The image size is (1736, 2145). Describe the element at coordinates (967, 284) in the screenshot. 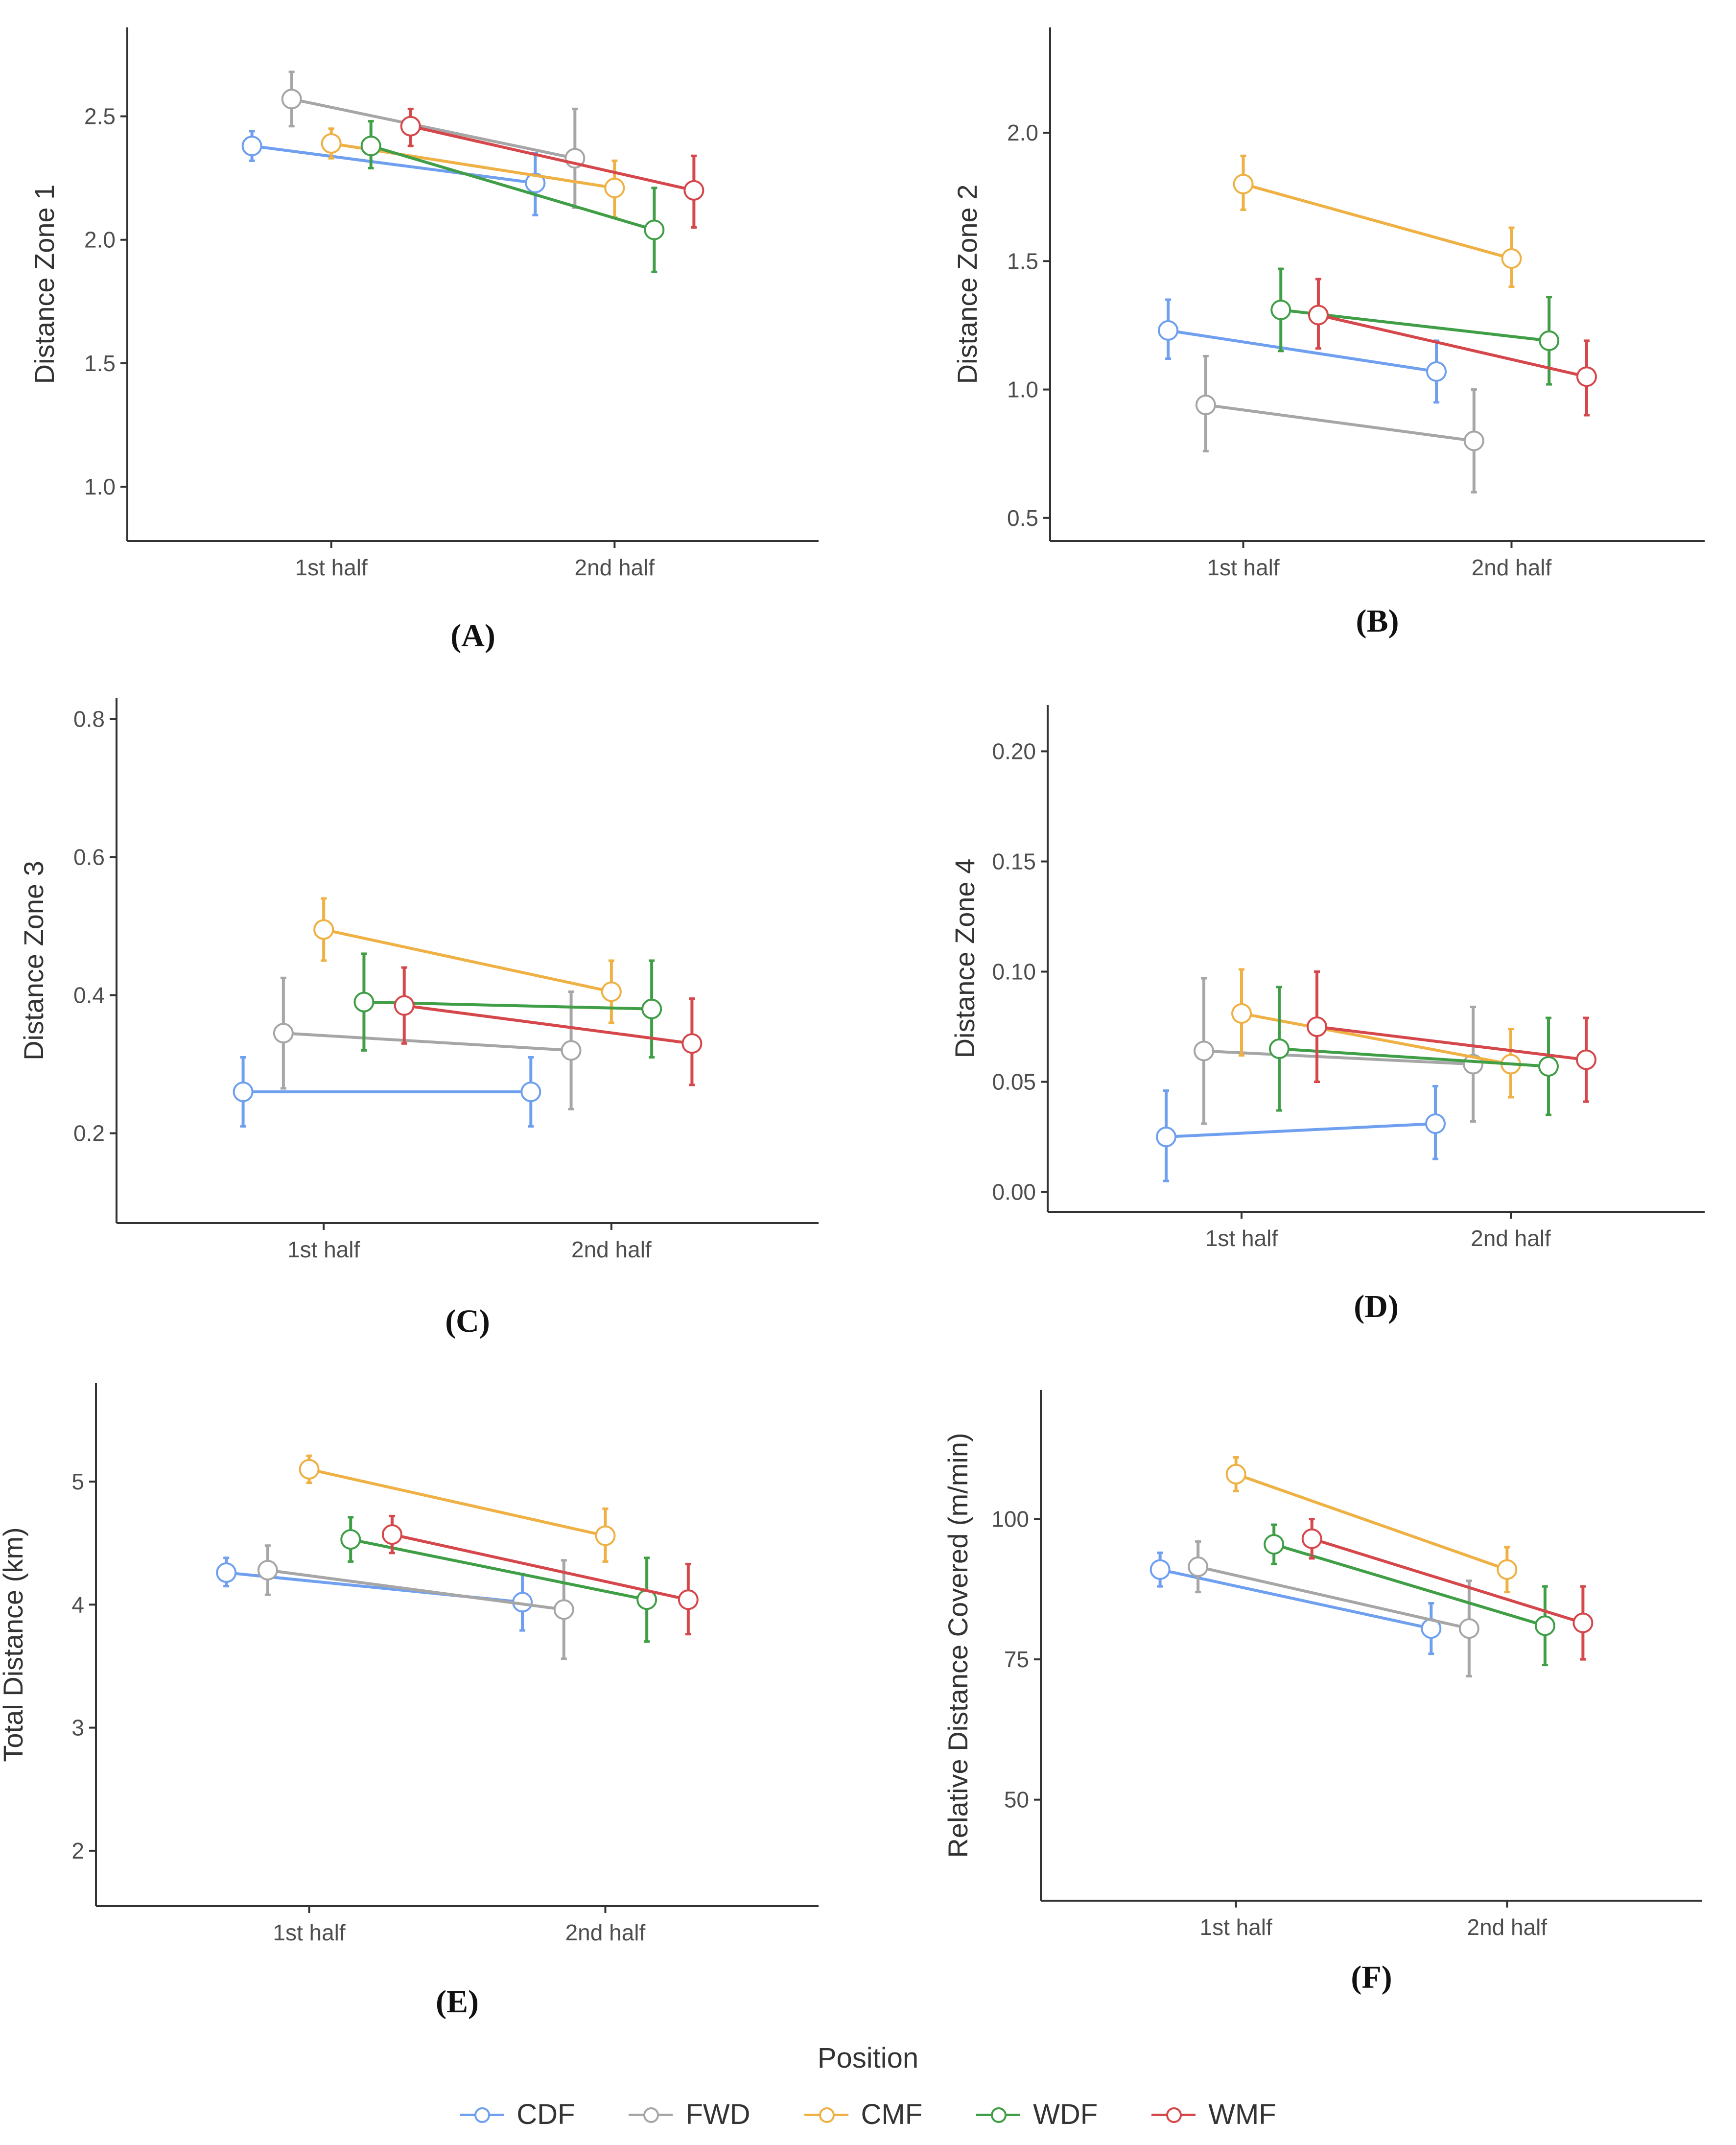

I see `y-axis-title: Distance Zone 2` at that location.